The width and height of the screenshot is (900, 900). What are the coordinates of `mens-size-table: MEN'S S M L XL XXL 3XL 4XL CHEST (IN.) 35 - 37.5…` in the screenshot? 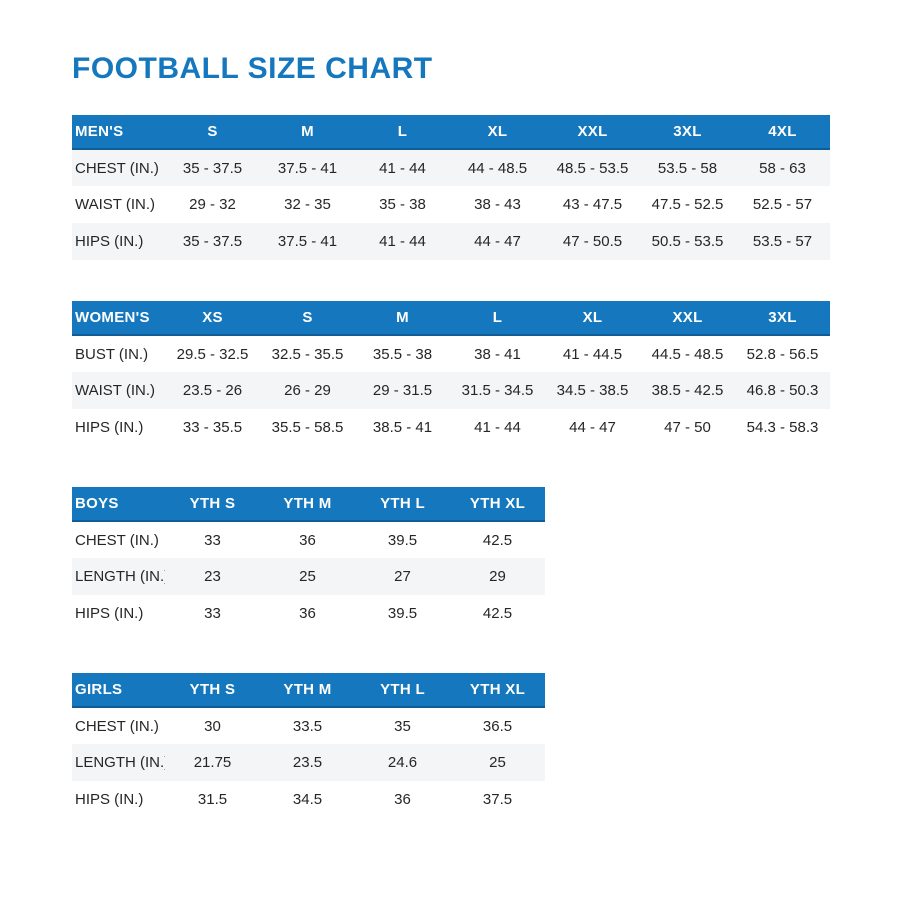 It's located at (451, 187).